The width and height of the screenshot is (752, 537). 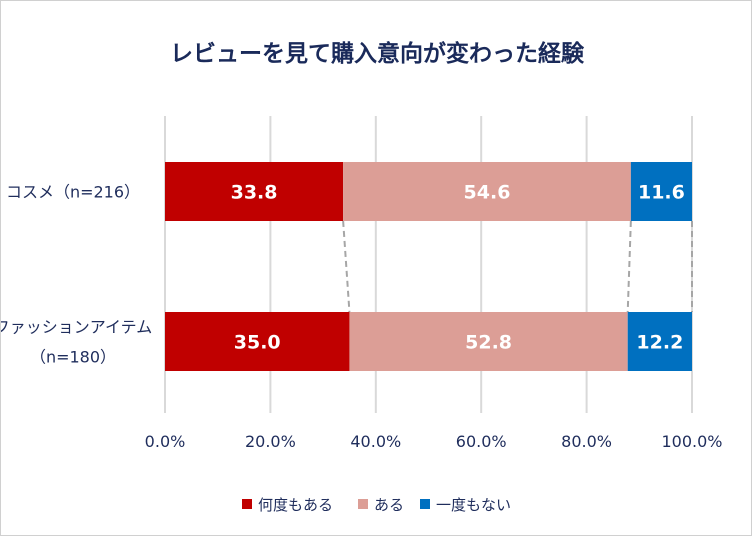 What do you see at coordinates (377, 53) in the screenshot?
I see `chart-title: レビューを見て購入意向が変わった経験` at bounding box center [377, 53].